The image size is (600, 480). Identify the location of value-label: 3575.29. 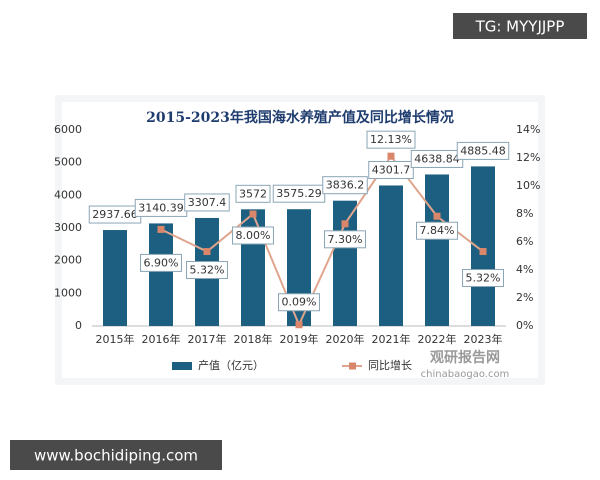
(299, 193).